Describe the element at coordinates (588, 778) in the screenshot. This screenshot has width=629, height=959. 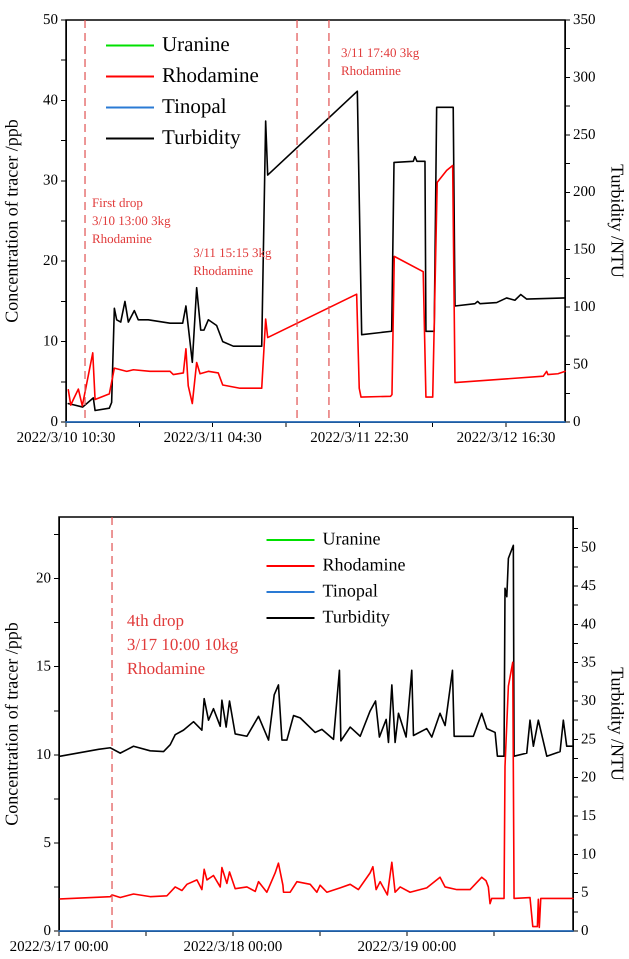
I see `y2-tick-label: 20` at that location.